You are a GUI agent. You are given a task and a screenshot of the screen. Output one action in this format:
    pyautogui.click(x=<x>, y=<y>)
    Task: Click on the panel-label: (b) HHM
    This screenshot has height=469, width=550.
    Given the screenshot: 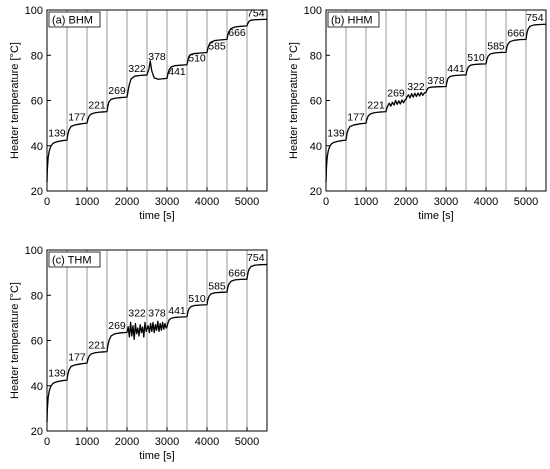 What is the action you would take?
    pyautogui.click(x=352, y=21)
    